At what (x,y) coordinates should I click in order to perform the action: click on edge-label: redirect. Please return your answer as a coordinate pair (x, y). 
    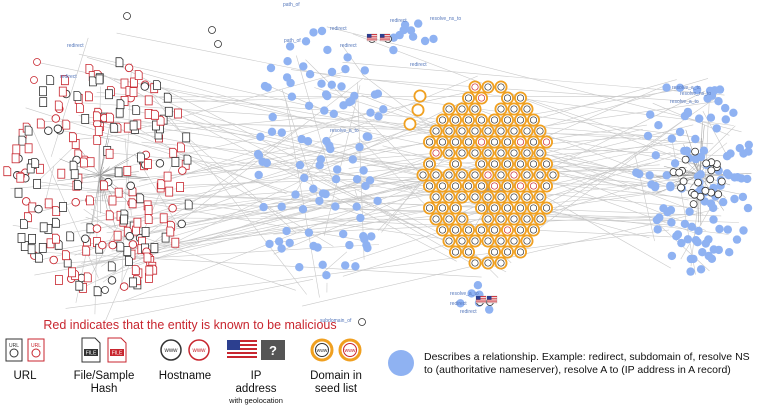
    Looking at the image, I should click on (468, 312).